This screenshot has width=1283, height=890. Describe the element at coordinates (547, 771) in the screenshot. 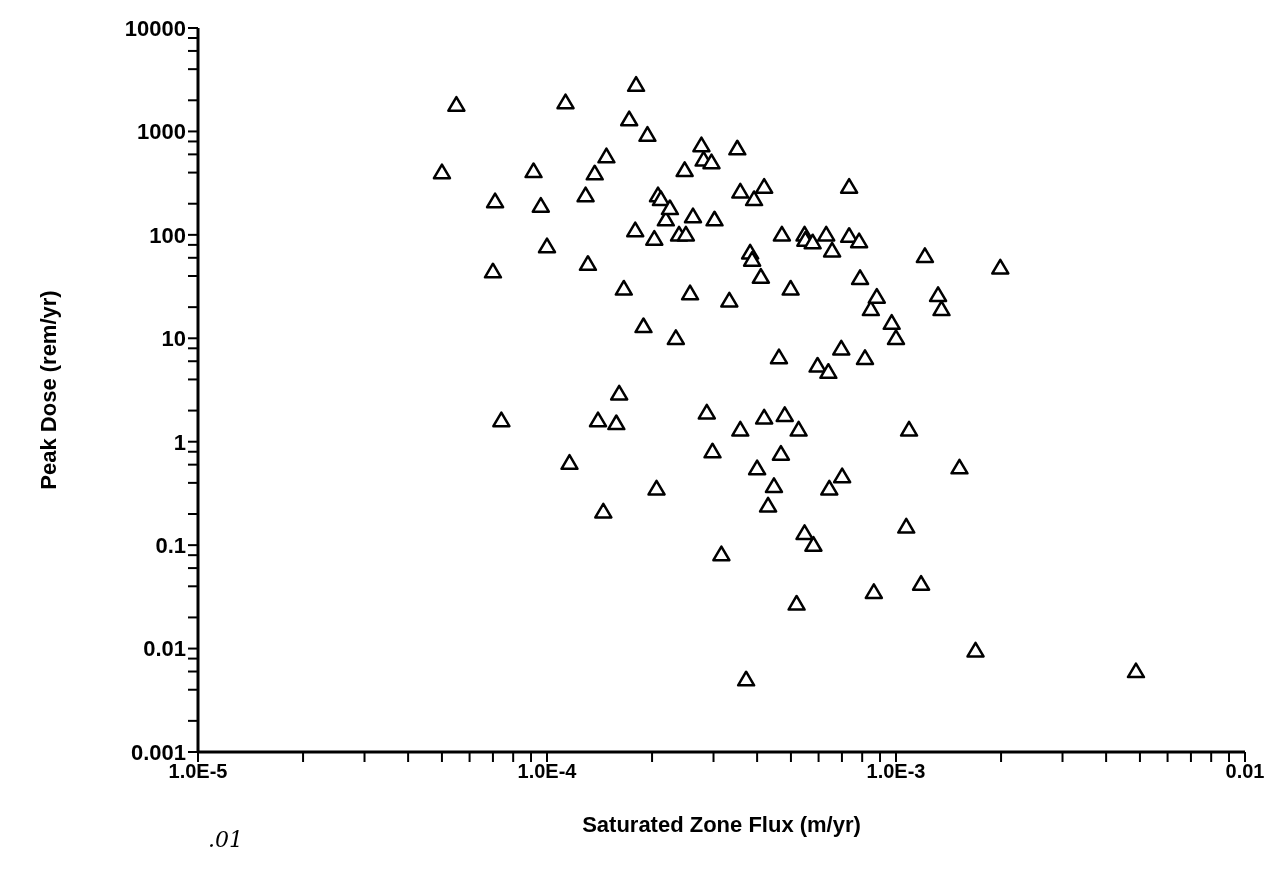

I see `x-tick-label: 1.0E-4` at that location.